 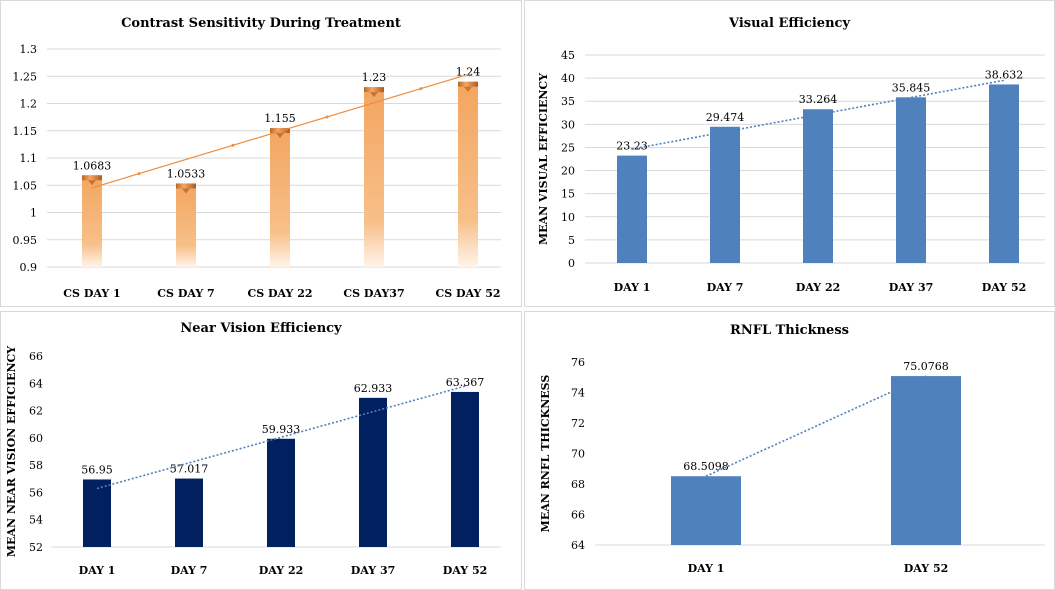 What do you see at coordinates (568, 194) in the screenshot?
I see `y-tick-label: 15` at bounding box center [568, 194].